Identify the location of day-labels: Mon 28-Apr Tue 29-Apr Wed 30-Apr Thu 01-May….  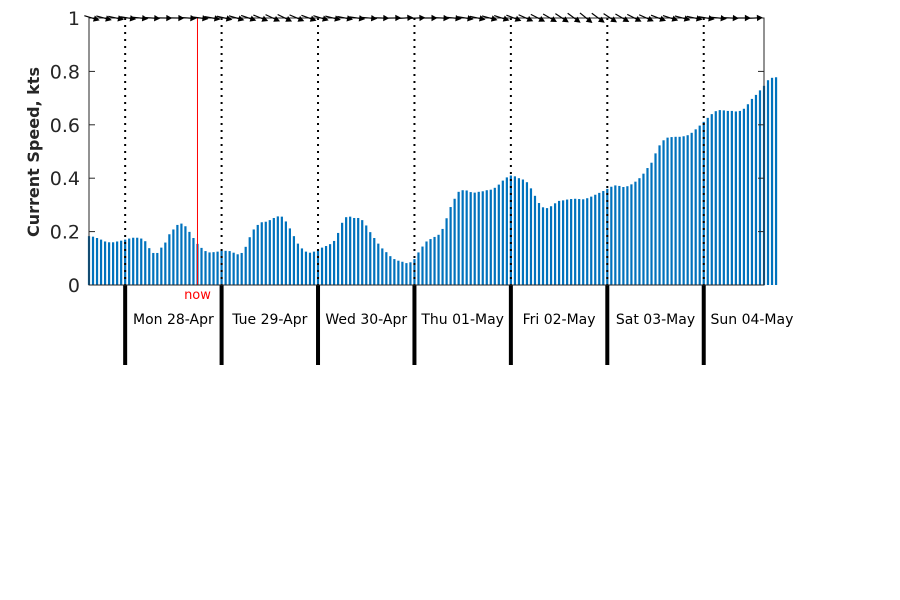
(463, 320).